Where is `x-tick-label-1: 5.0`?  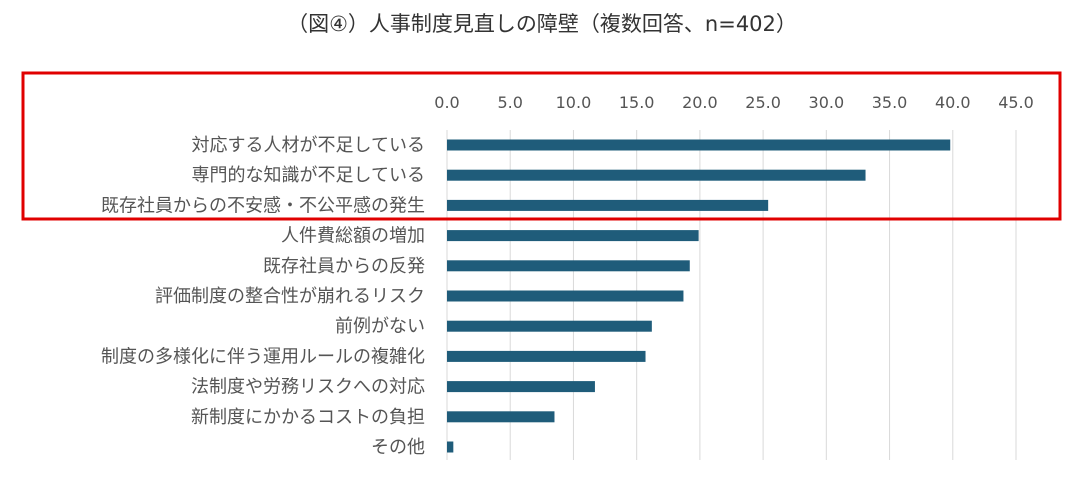 x-tick-label-1: 5.0 is located at coordinates (509, 102).